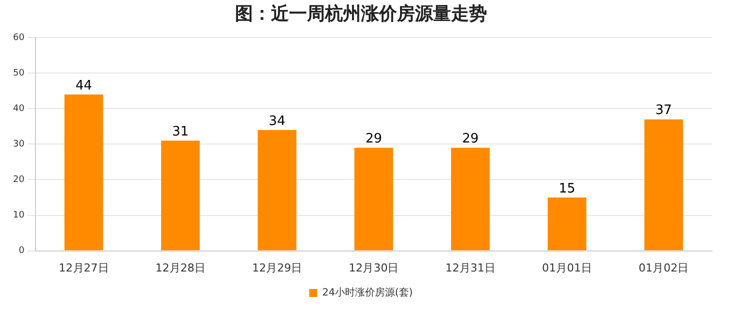 Image resolution: width=740 pixels, height=312 pixels. What do you see at coordinates (277, 121) in the screenshot?
I see `data-label: 34` at bounding box center [277, 121].